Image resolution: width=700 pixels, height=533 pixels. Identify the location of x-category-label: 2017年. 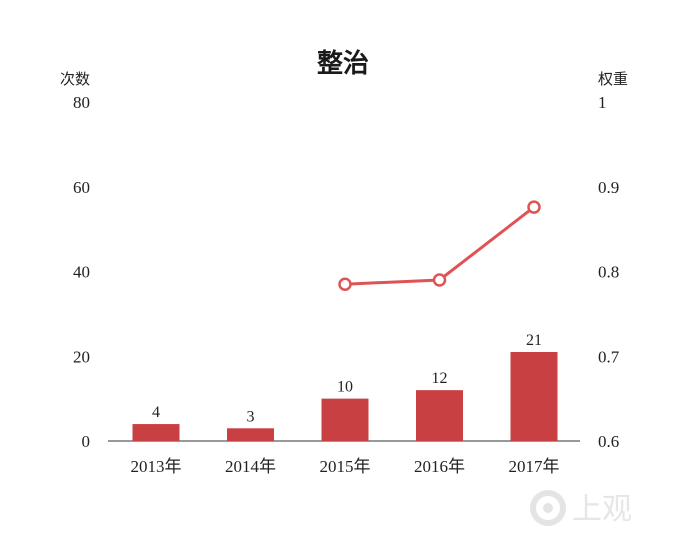
(534, 466).